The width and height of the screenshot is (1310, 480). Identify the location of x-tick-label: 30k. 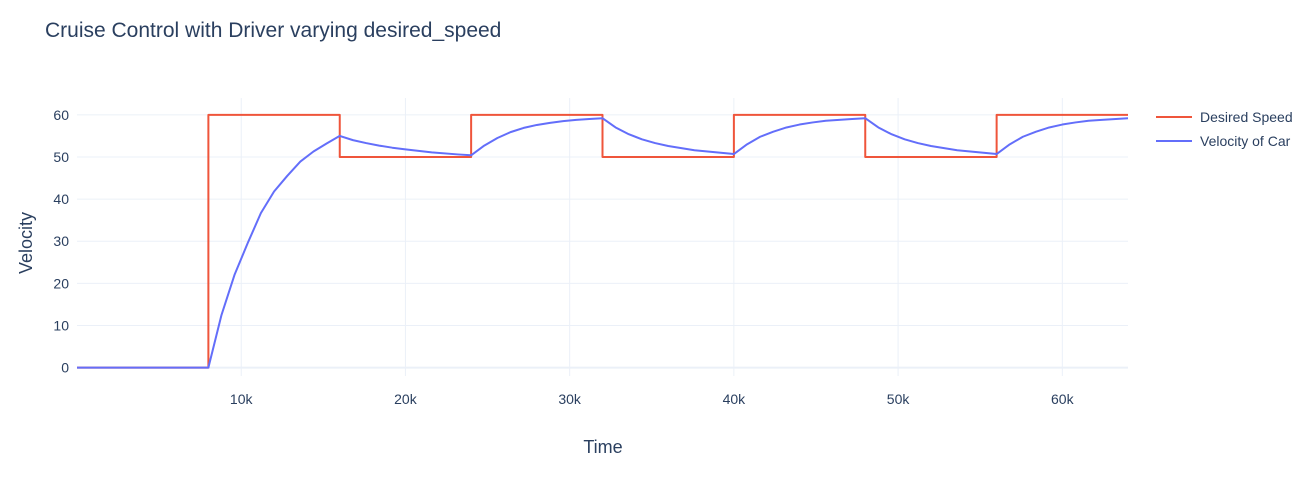
(570, 399).